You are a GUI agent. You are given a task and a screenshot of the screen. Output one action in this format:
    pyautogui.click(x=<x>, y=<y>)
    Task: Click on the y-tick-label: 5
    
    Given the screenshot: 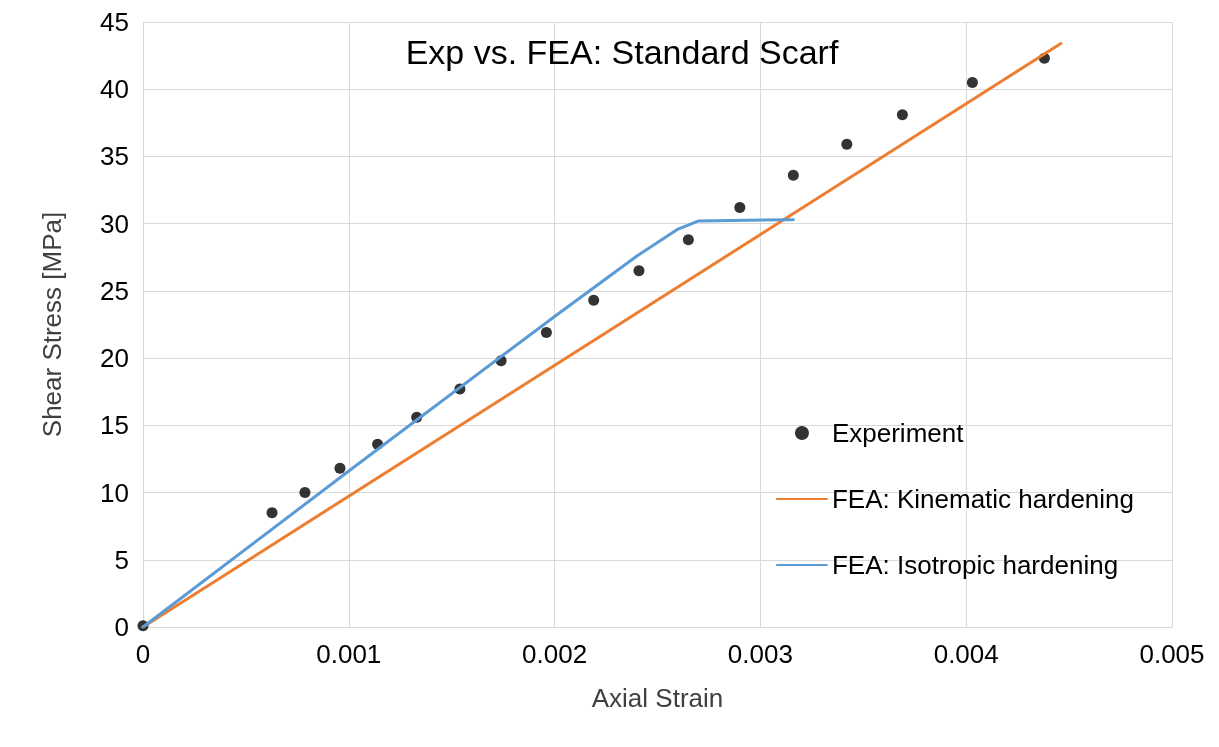 What is the action you would take?
    pyautogui.click(x=121, y=559)
    